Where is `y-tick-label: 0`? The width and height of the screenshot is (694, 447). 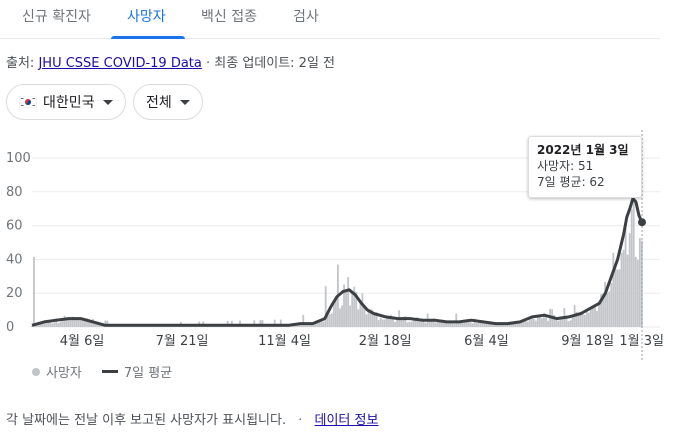
y-tick-label: 0 is located at coordinates (10, 327).